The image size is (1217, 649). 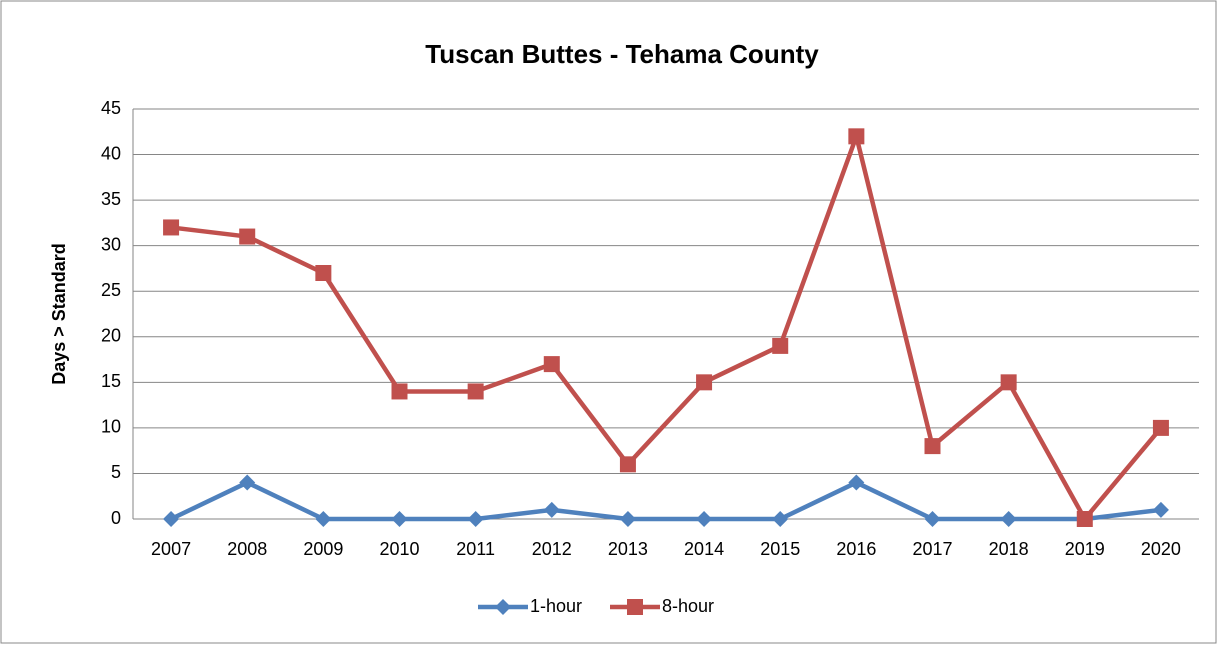 What do you see at coordinates (1161, 549) in the screenshot?
I see `x-tick-label: 2020` at bounding box center [1161, 549].